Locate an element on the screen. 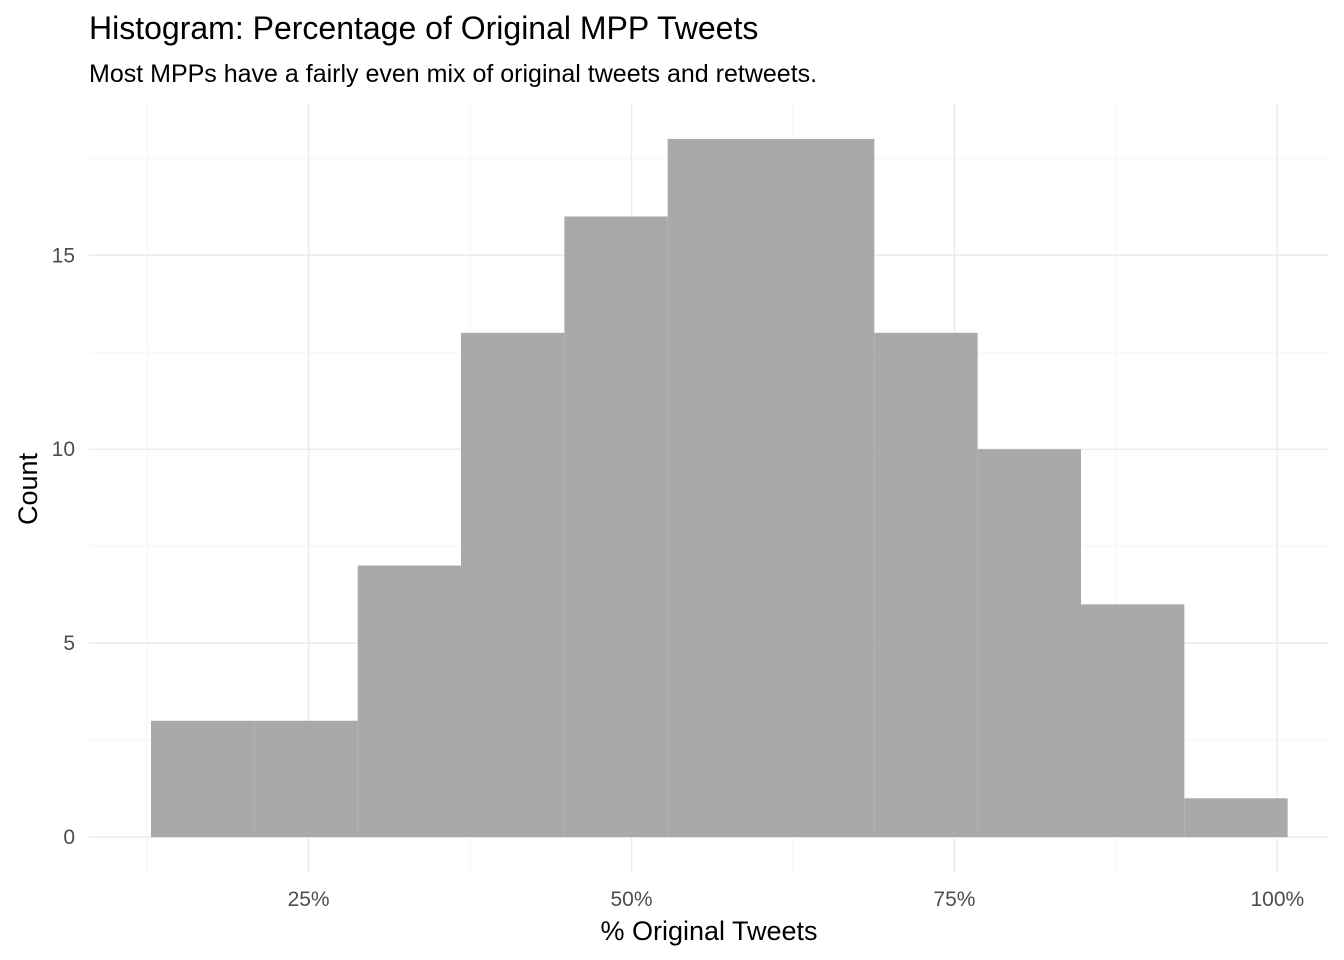 The width and height of the screenshot is (1344, 960). y-axis-tick-labels: 0 5 10 15 is located at coordinates (63, 546).